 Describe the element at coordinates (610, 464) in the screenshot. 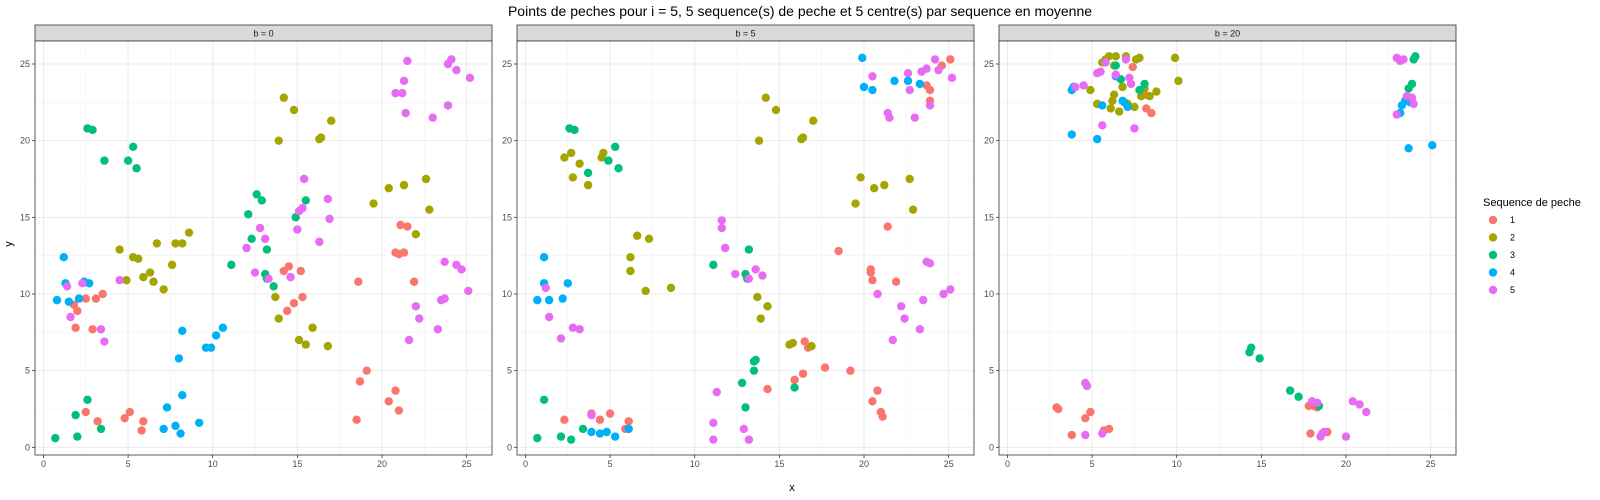

I see `x-tick-label: 5` at that location.